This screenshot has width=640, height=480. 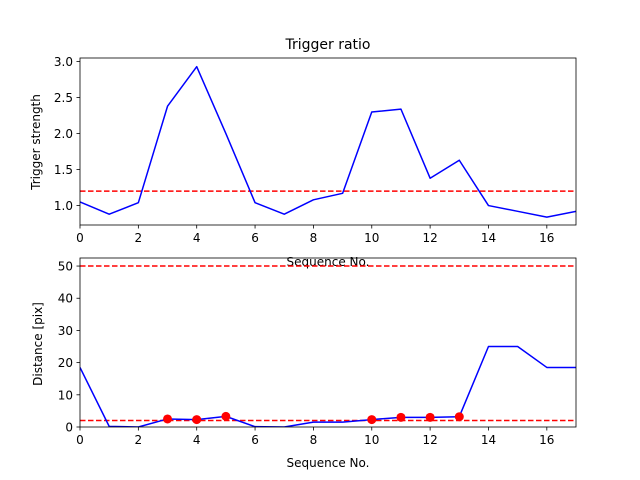 I want to click on bottom-x-axis-label: Sequence No., so click(x=328, y=463).